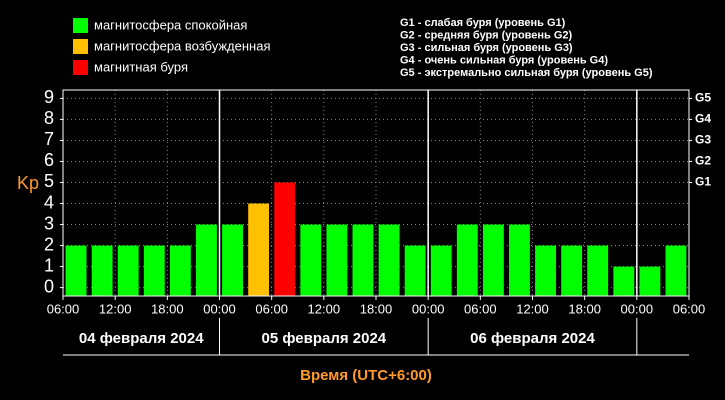 The width and height of the screenshot is (725, 400). I want to click on legend-label: магнитосфера спокойная, so click(170, 24).